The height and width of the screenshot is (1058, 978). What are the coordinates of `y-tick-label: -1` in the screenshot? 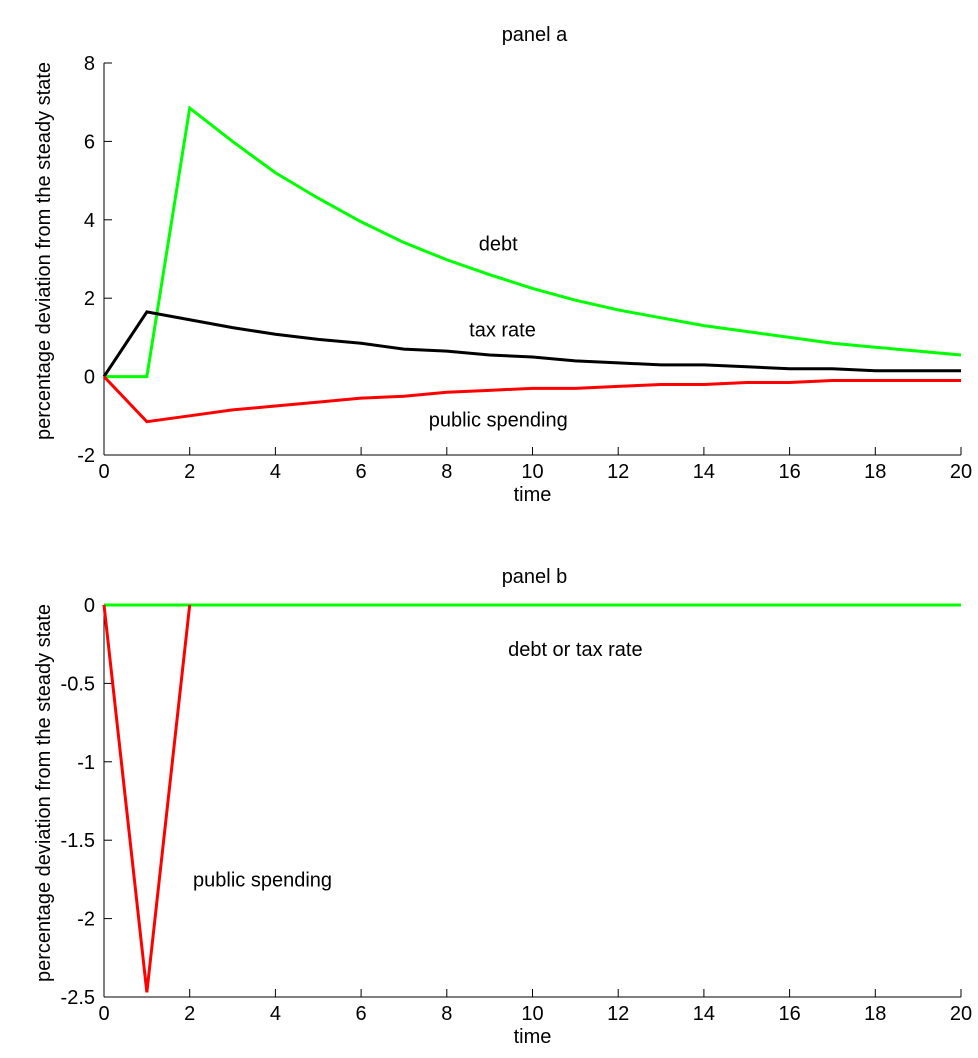 It's located at (86, 763).